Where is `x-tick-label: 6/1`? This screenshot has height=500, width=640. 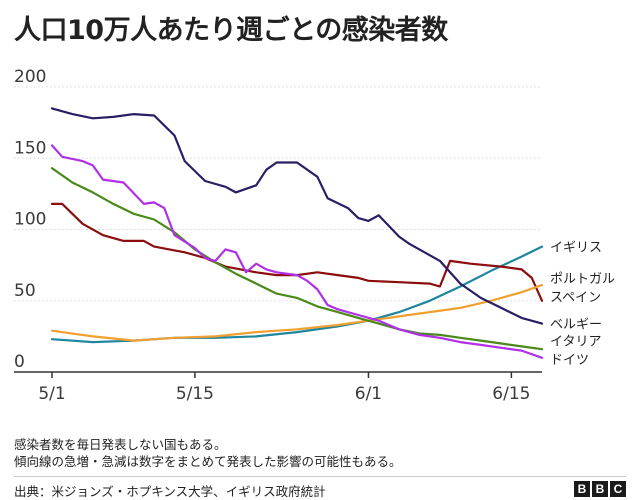
x-tick-label: 6/1 is located at coordinates (368, 394).